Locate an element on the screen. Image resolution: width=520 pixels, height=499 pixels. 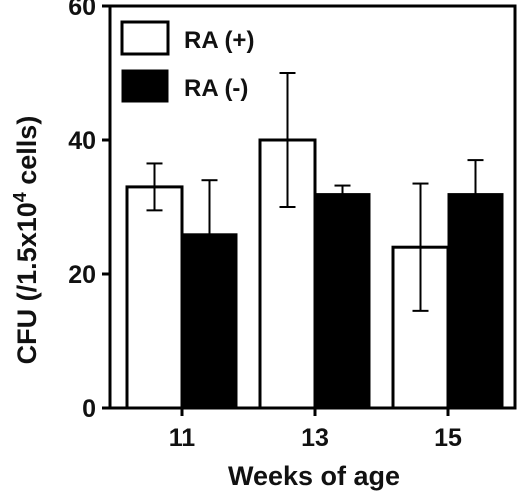
y-axis-title-suffix: cells) is located at coordinates (27, 154).